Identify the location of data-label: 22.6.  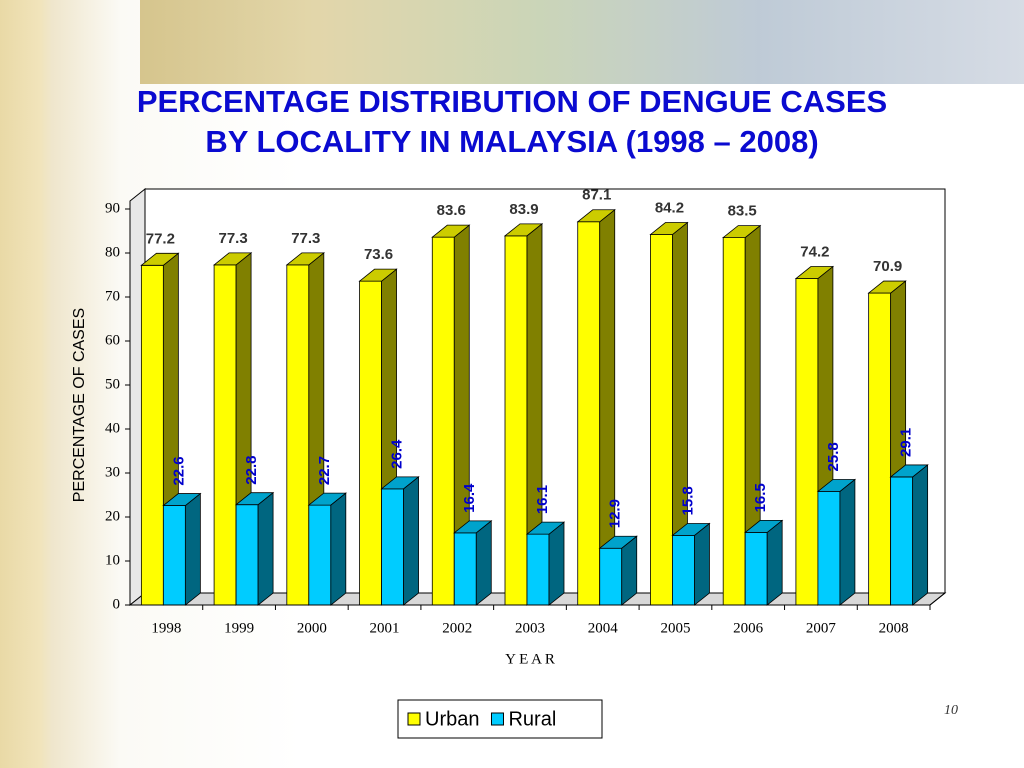
(178, 470).